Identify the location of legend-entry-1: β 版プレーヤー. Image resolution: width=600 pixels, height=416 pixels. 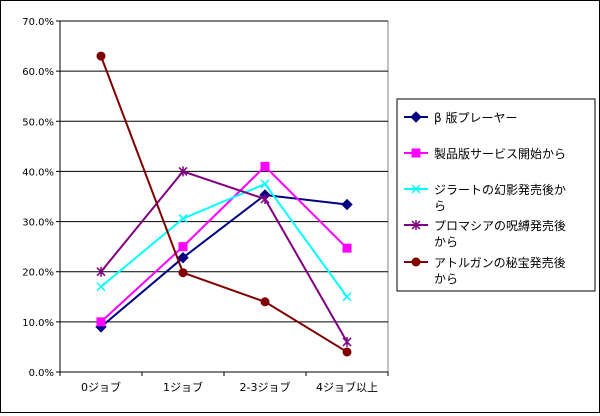
(460, 118).